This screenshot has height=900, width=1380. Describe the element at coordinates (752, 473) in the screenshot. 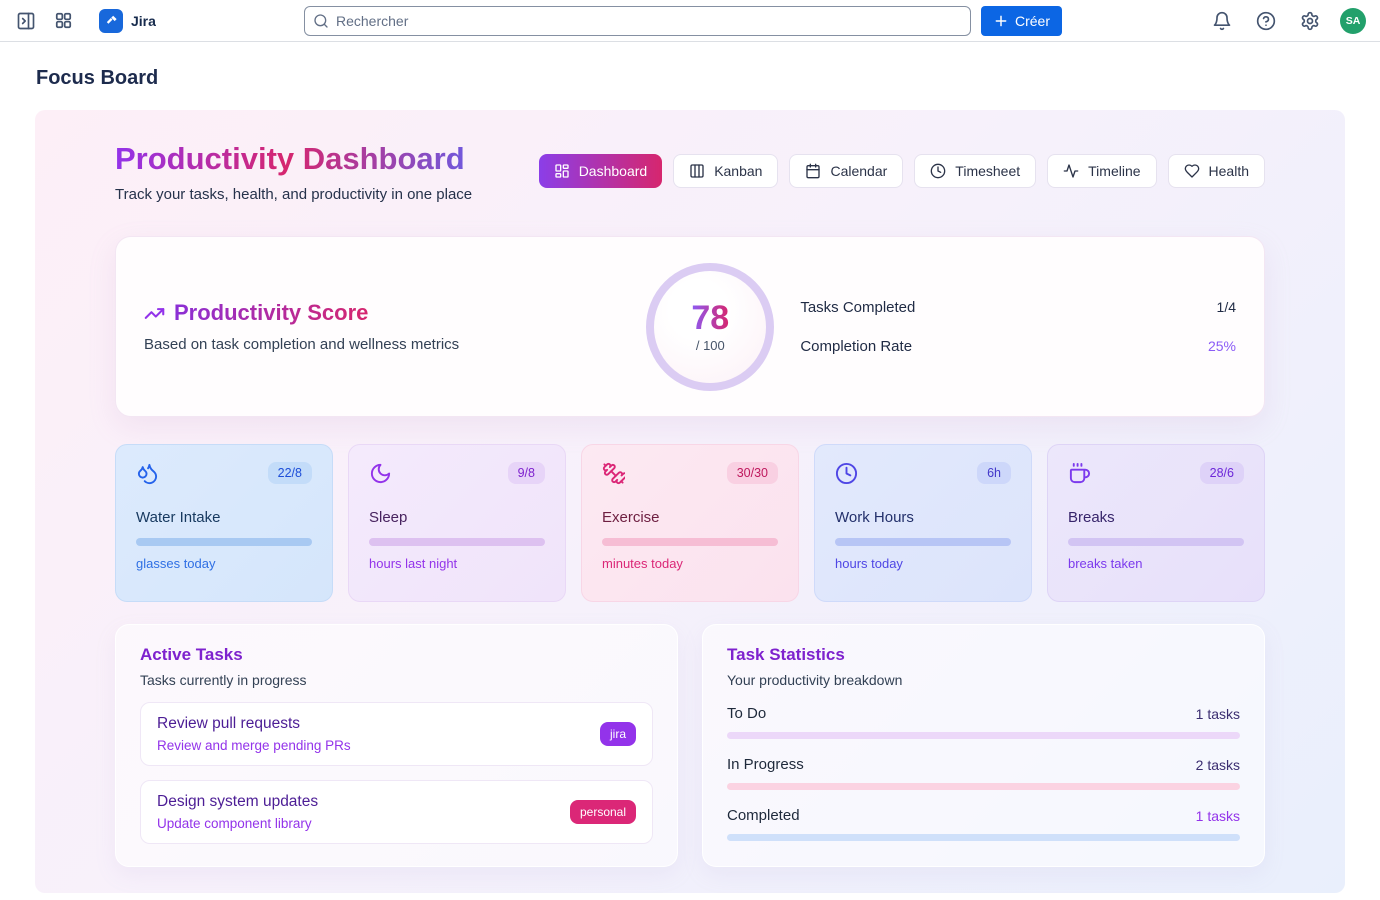

I see `metric-badge: 30/30` at that location.